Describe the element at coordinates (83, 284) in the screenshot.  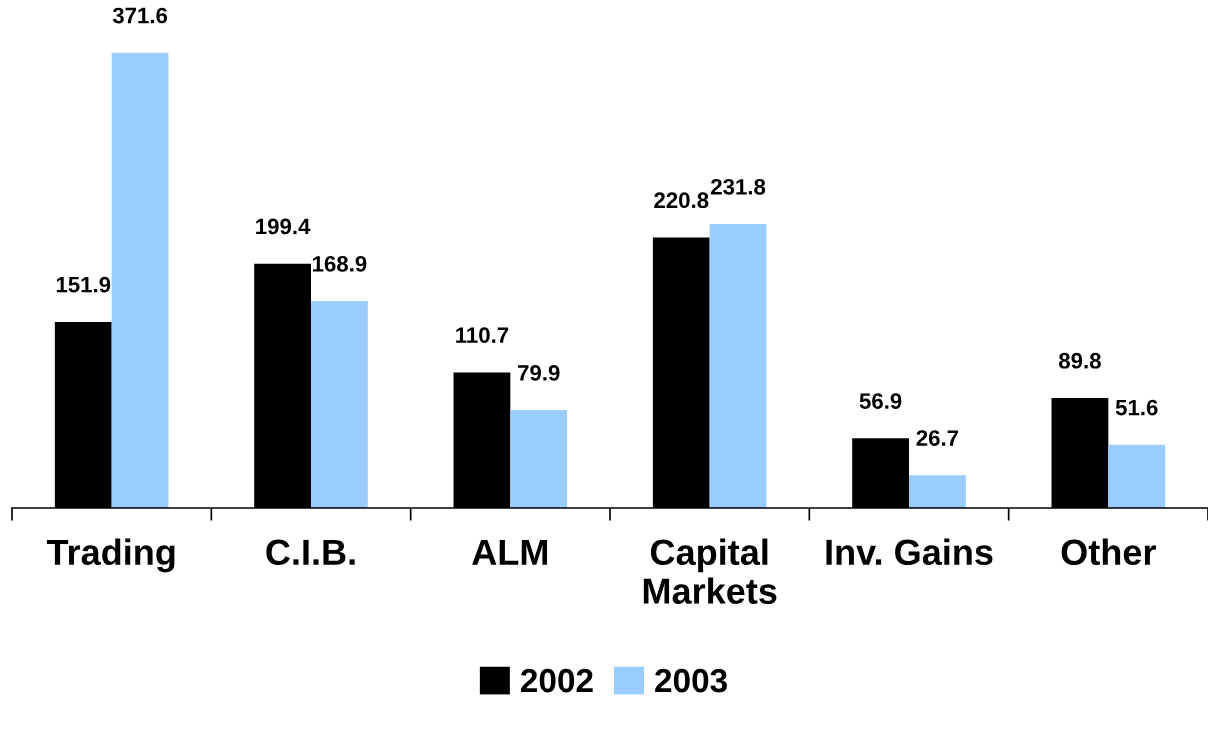
I see `data-label: 151.9` at that location.